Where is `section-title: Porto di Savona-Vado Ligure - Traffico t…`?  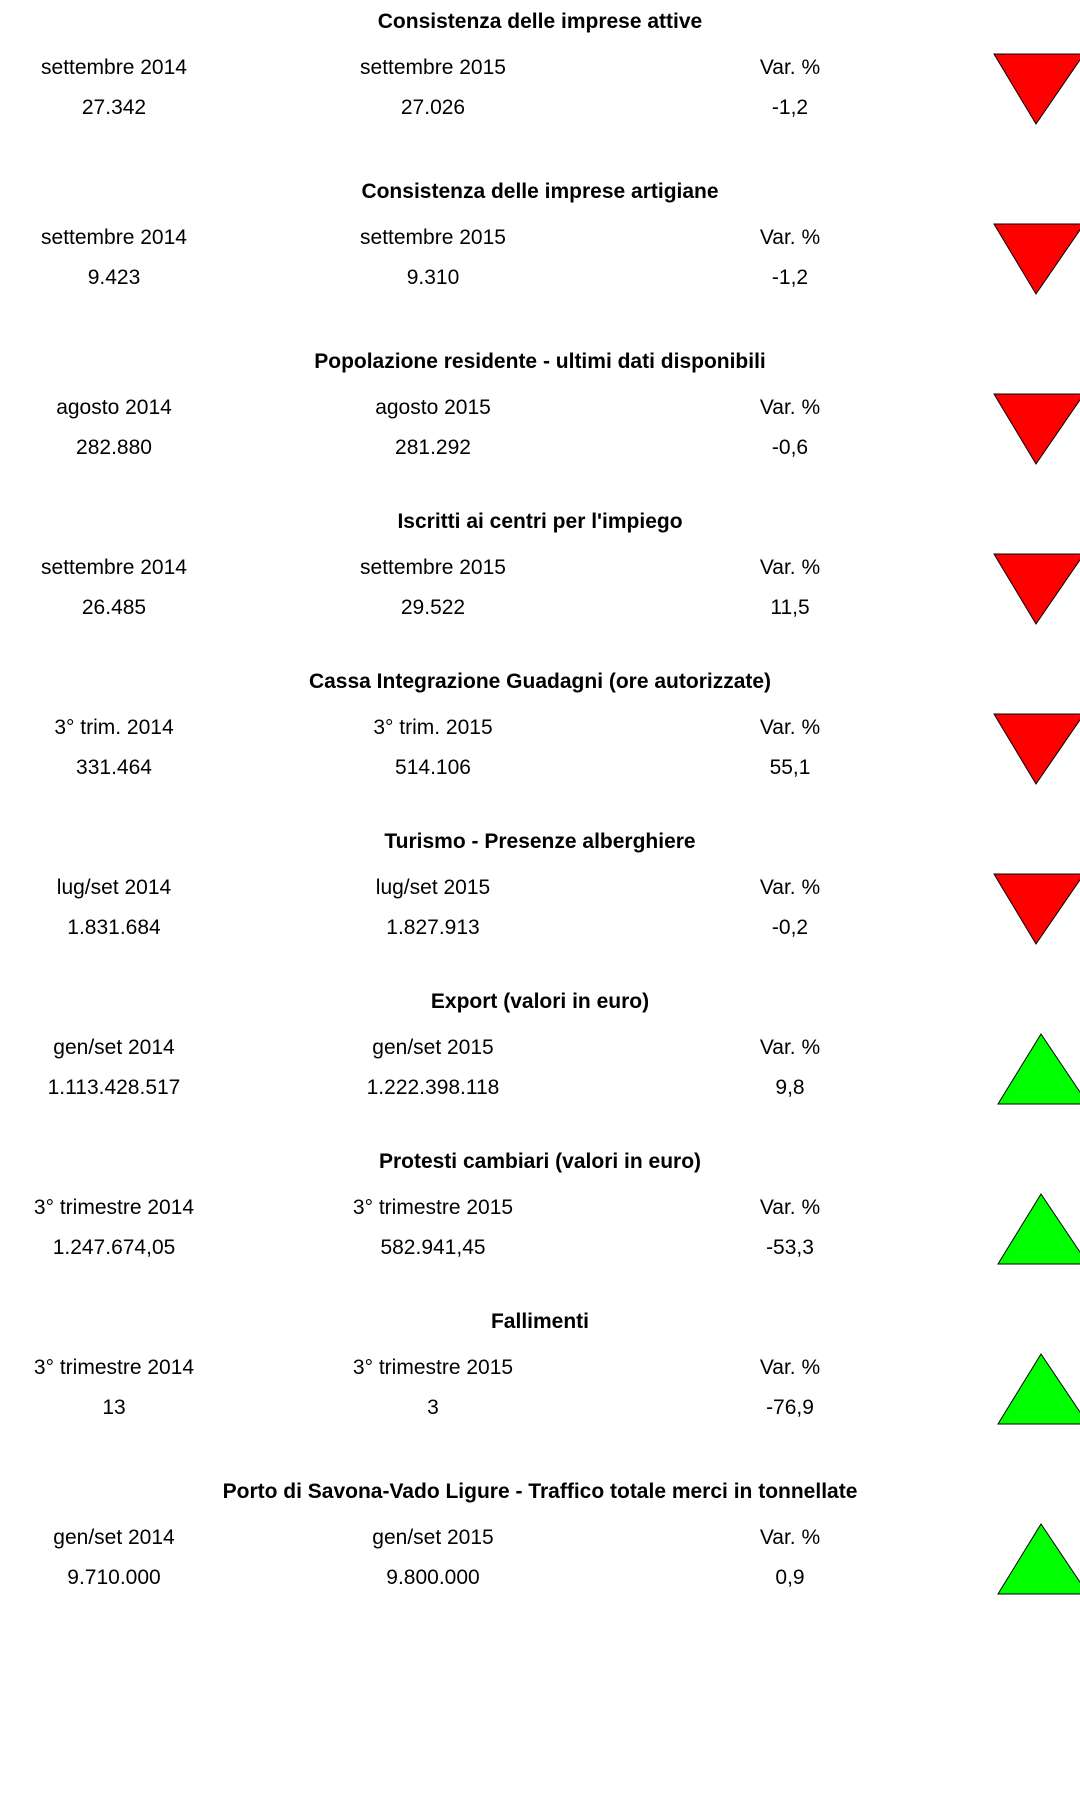
section-title: Porto di Savona-Vado Ligure - Traffico t… is located at coordinates (540, 1491).